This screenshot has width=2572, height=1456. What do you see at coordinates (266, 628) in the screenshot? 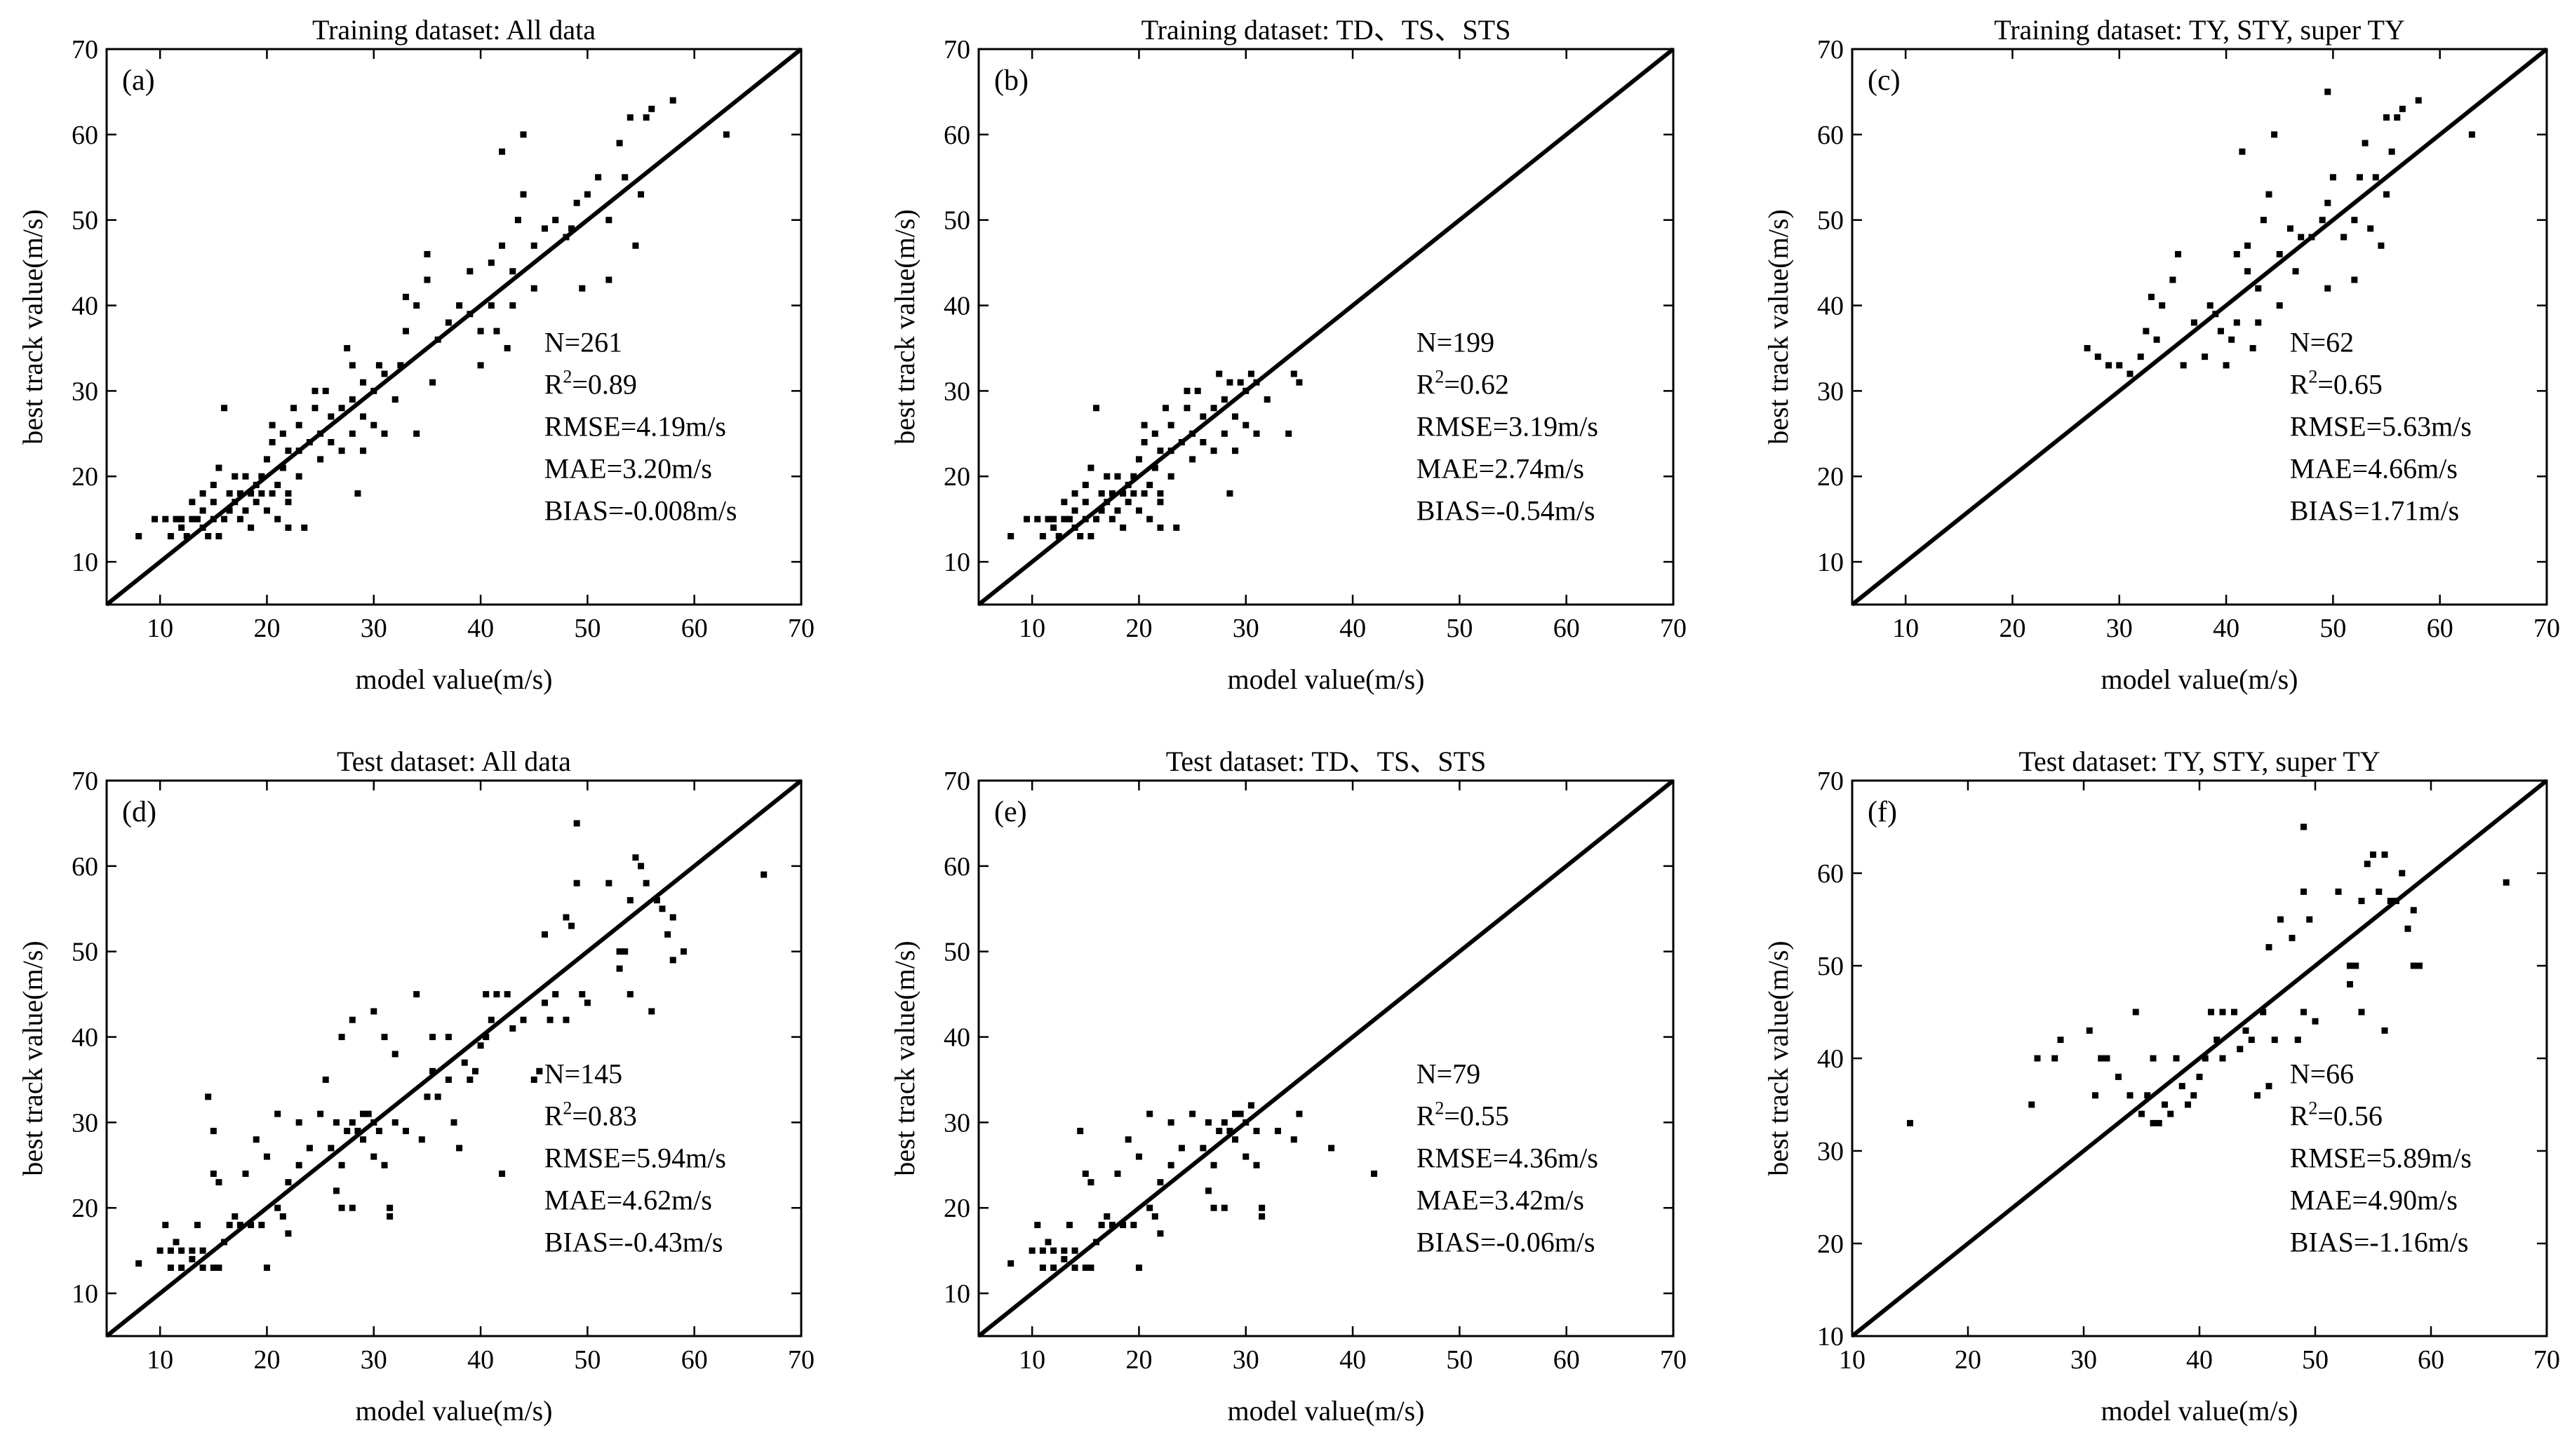
I see `x-tick-label: 20` at bounding box center [266, 628].